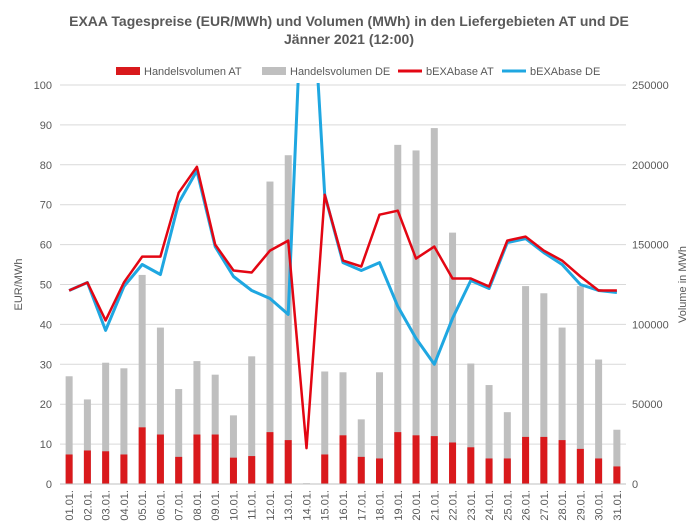 The image size is (698, 528). Describe the element at coordinates (46, 445) in the screenshot. I see `y-tick-label: 10` at that location.